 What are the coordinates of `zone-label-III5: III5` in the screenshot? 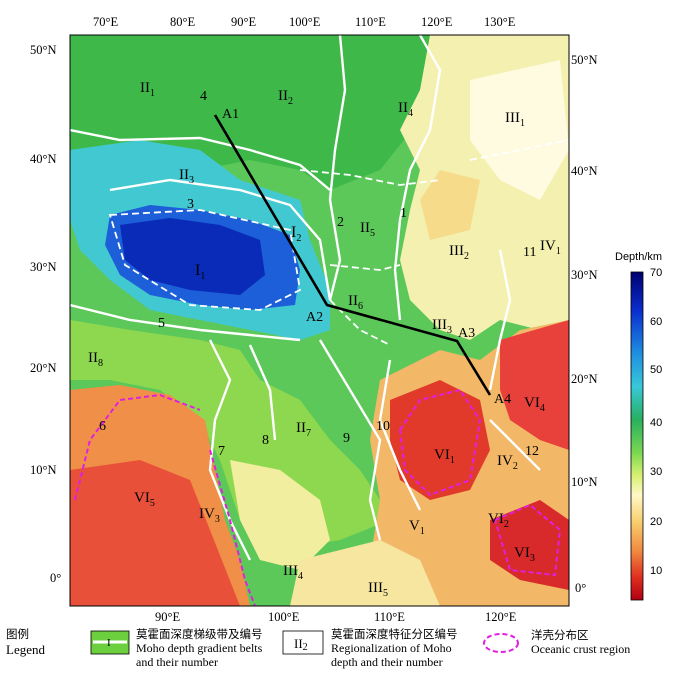 It's located at (378, 589).